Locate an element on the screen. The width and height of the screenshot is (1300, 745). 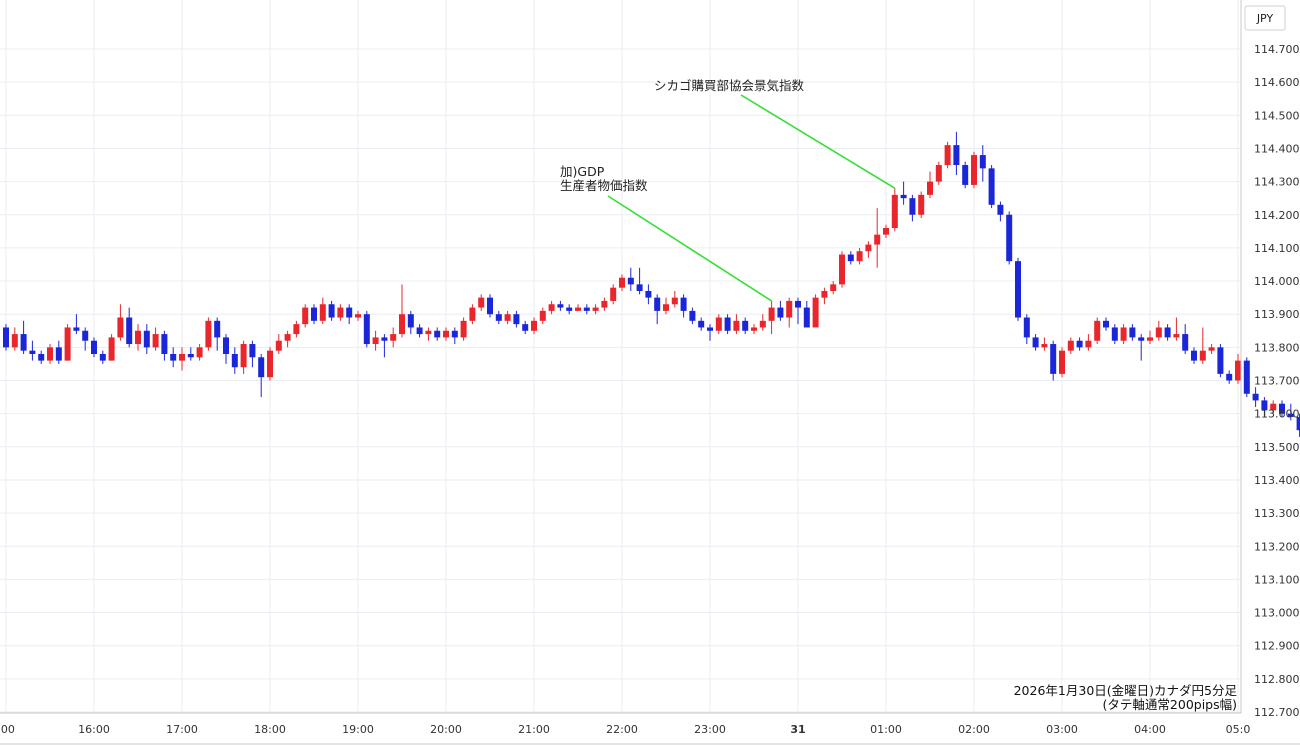
y-tick-label: 112.900 is located at coordinates (1277, 646).